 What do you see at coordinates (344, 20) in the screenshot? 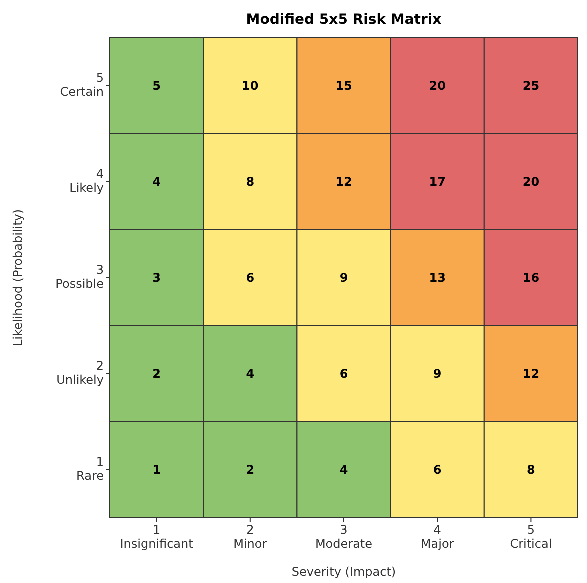
I see `chart-title: Modified 5x5 Risk Matrix` at bounding box center [344, 20].